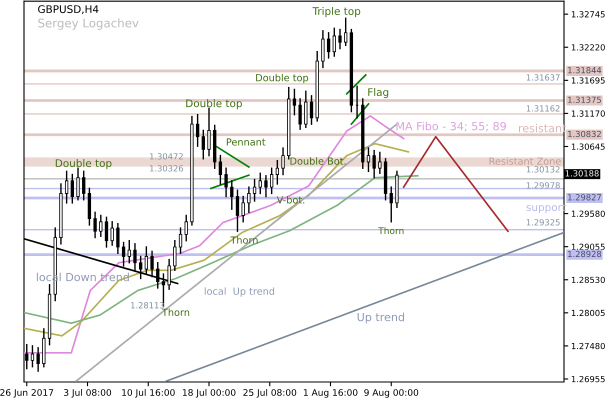 This screenshot has height=400, width=610. What do you see at coordinates (585, 254) in the screenshot?
I see `ref-line-label: 1.28928` at bounding box center [585, 254].